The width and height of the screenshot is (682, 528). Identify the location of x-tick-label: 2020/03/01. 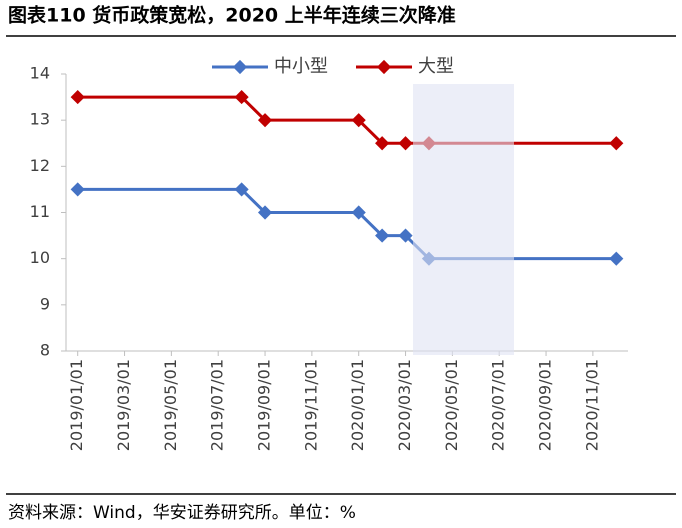
(404, 405).